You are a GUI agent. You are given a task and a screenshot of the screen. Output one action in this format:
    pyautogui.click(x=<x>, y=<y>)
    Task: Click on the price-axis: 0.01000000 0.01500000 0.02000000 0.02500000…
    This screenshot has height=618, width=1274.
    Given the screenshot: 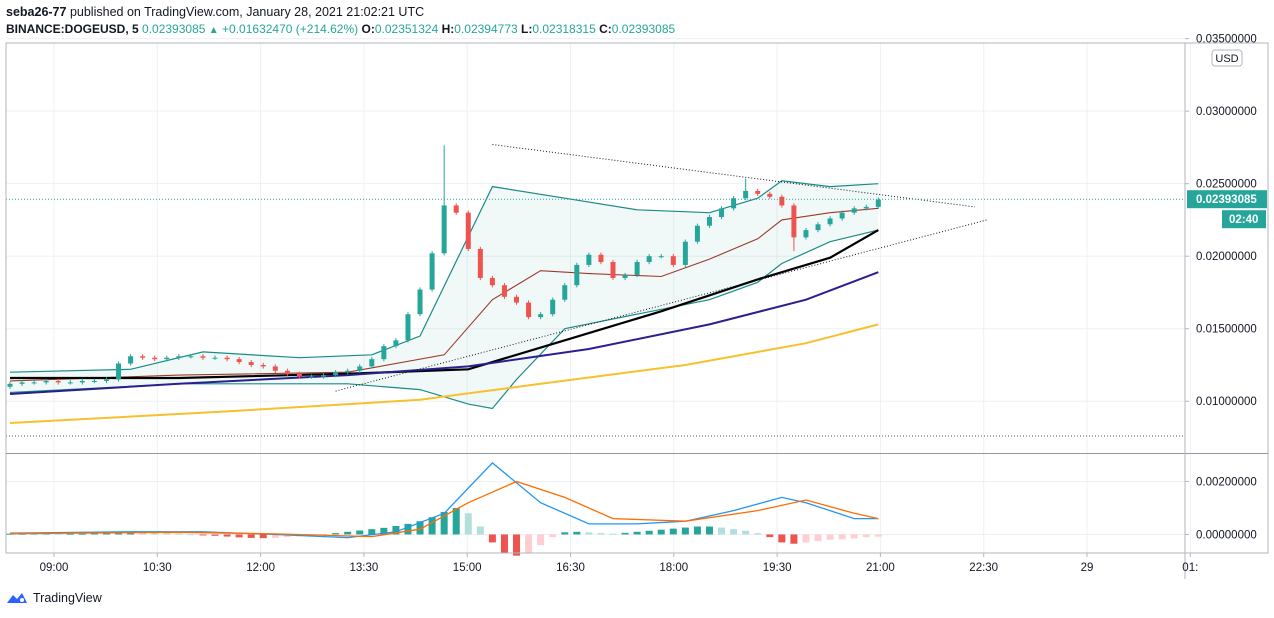 What is the action you would take?
    pyautogui.click(x=1226, y=288)
    